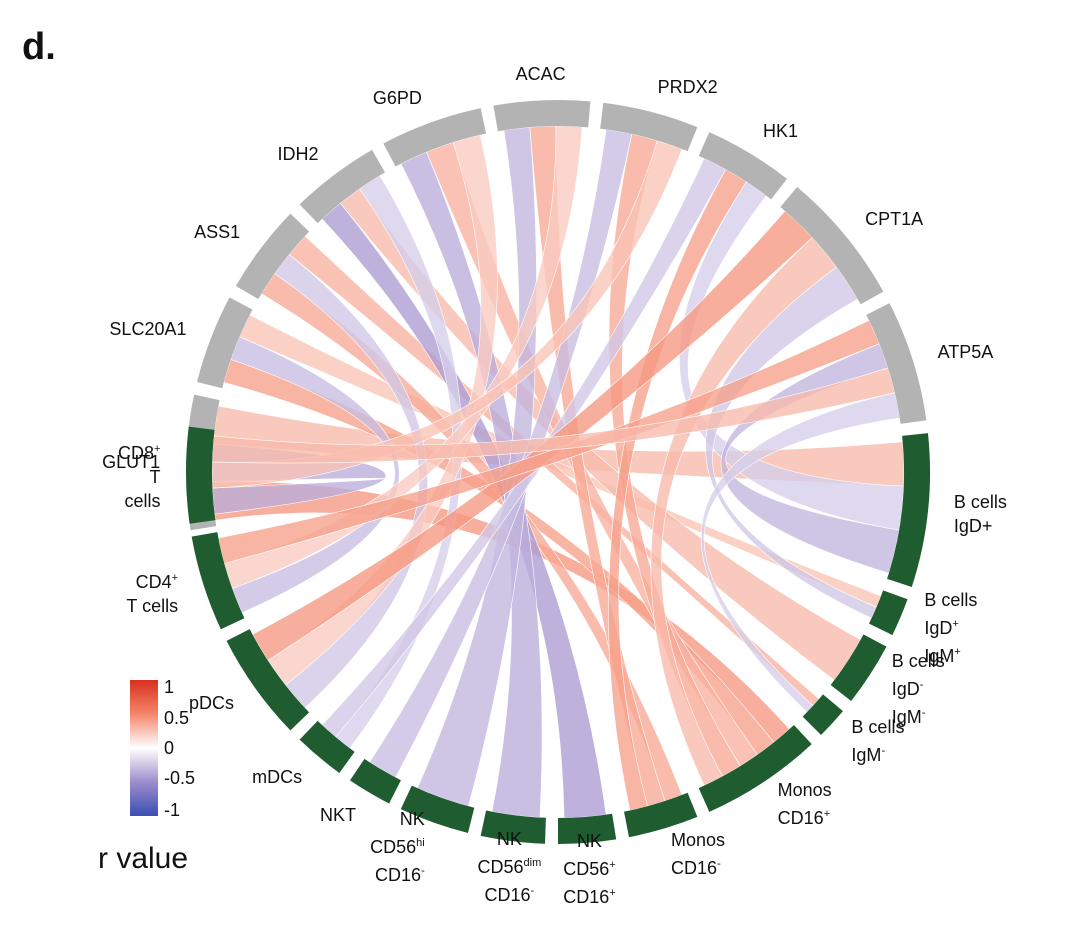  I want to click on cell-label-c11-text: B cells, so click(918, 660).